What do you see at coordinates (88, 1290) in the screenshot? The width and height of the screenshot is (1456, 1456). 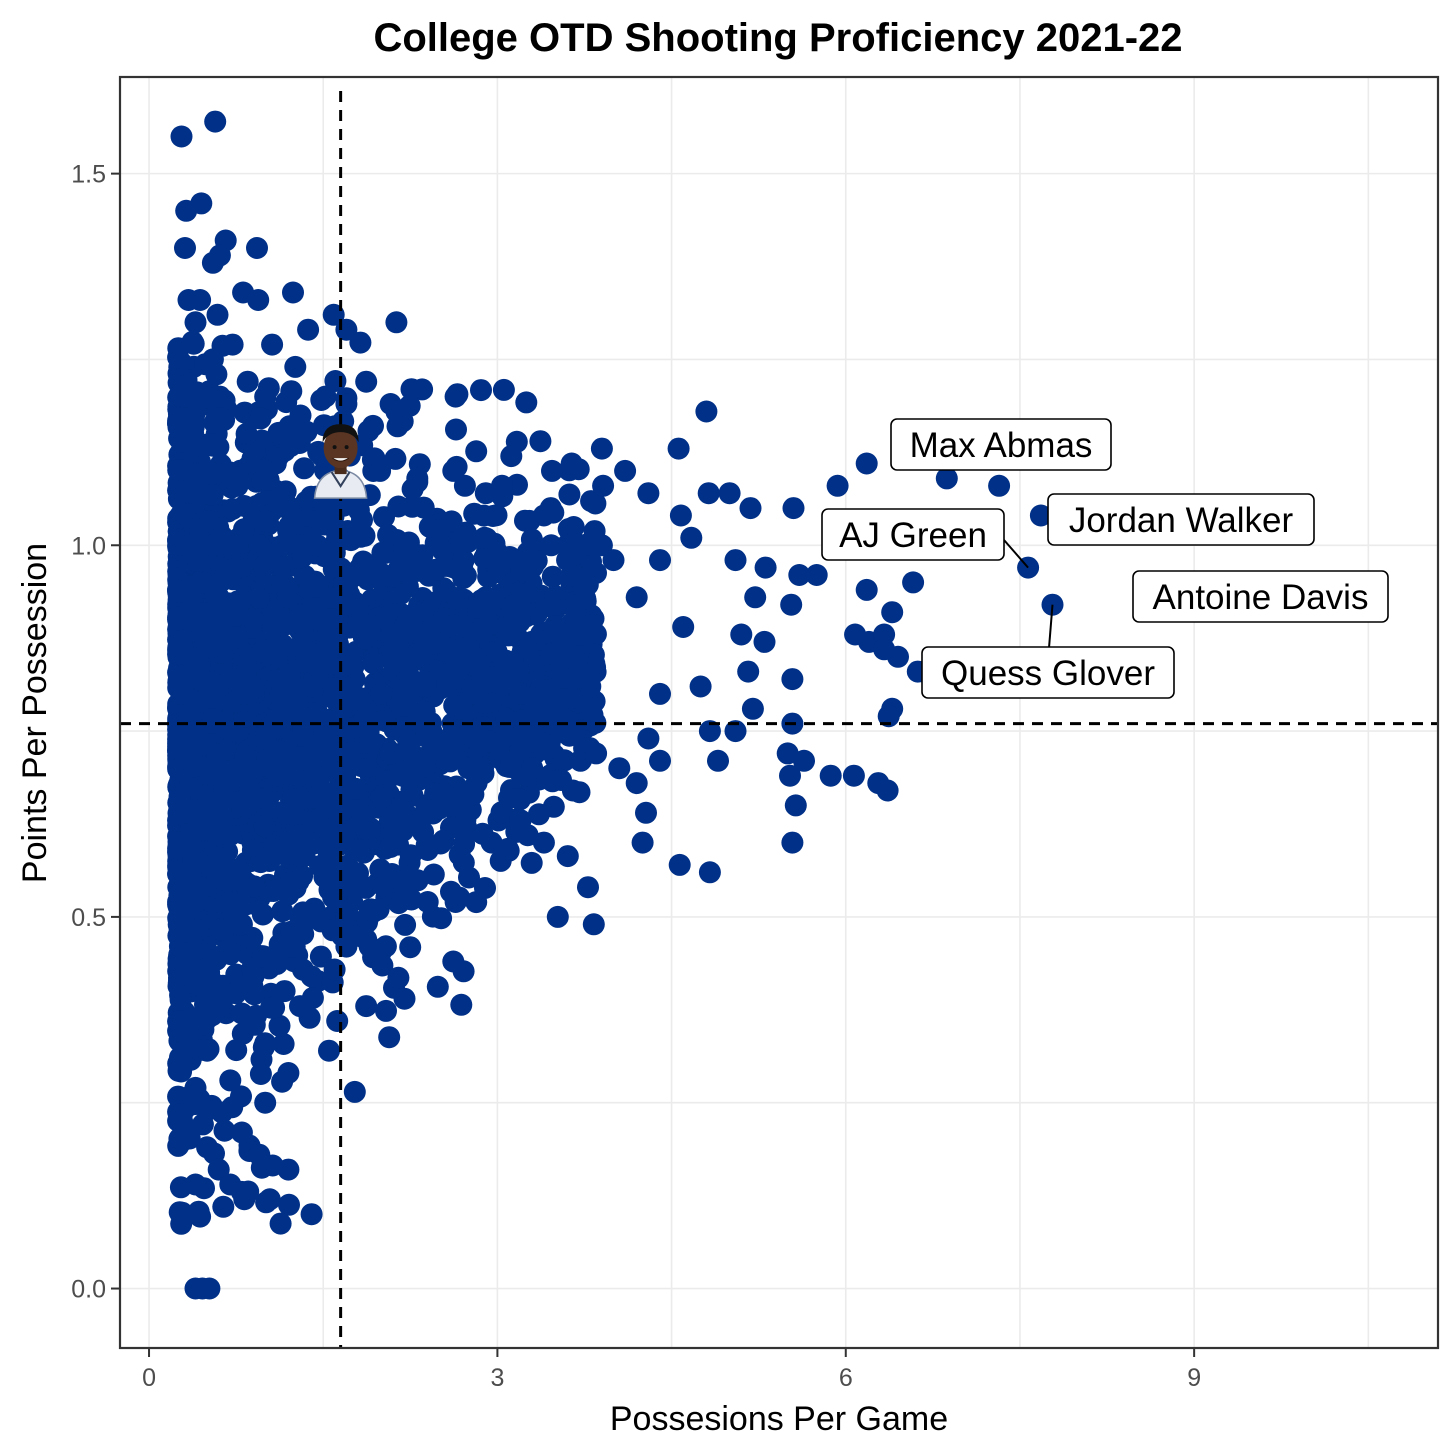 I see `y-tick-label: 0.0` at bounding box center [88, 1290].